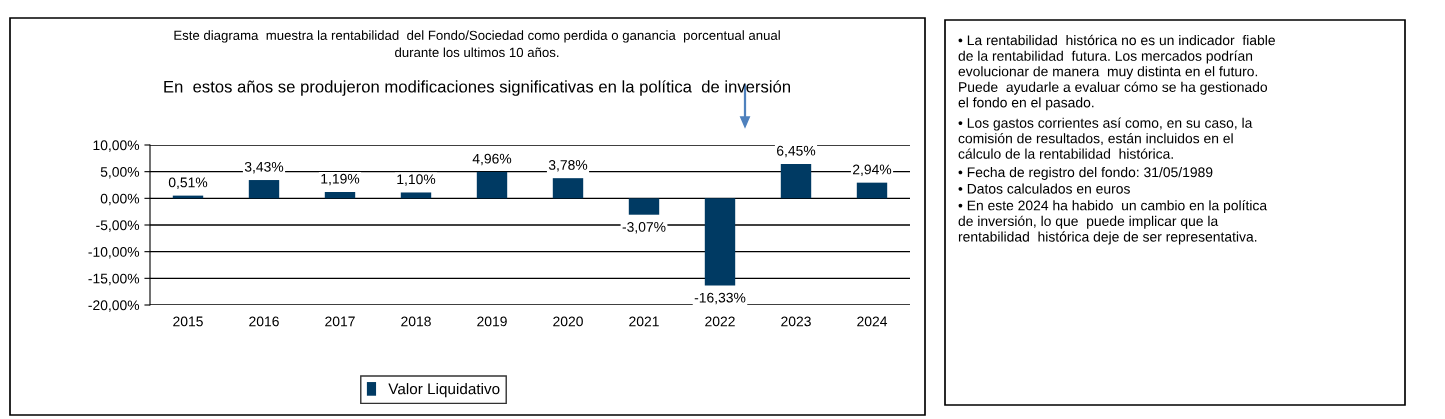  What do you see at coordinates (1116, 72) in the screenshot?
I see `text: • La rentabilidad histórica no es un indicador fiable de la rentabilidad futura. Los mercados podrían evolucionar de manera muy distinta en el futuro. Puede ayudarle a evaluar cómo se ha gestionado el fondo en el pasado.` at bounding box center [1116, 72].